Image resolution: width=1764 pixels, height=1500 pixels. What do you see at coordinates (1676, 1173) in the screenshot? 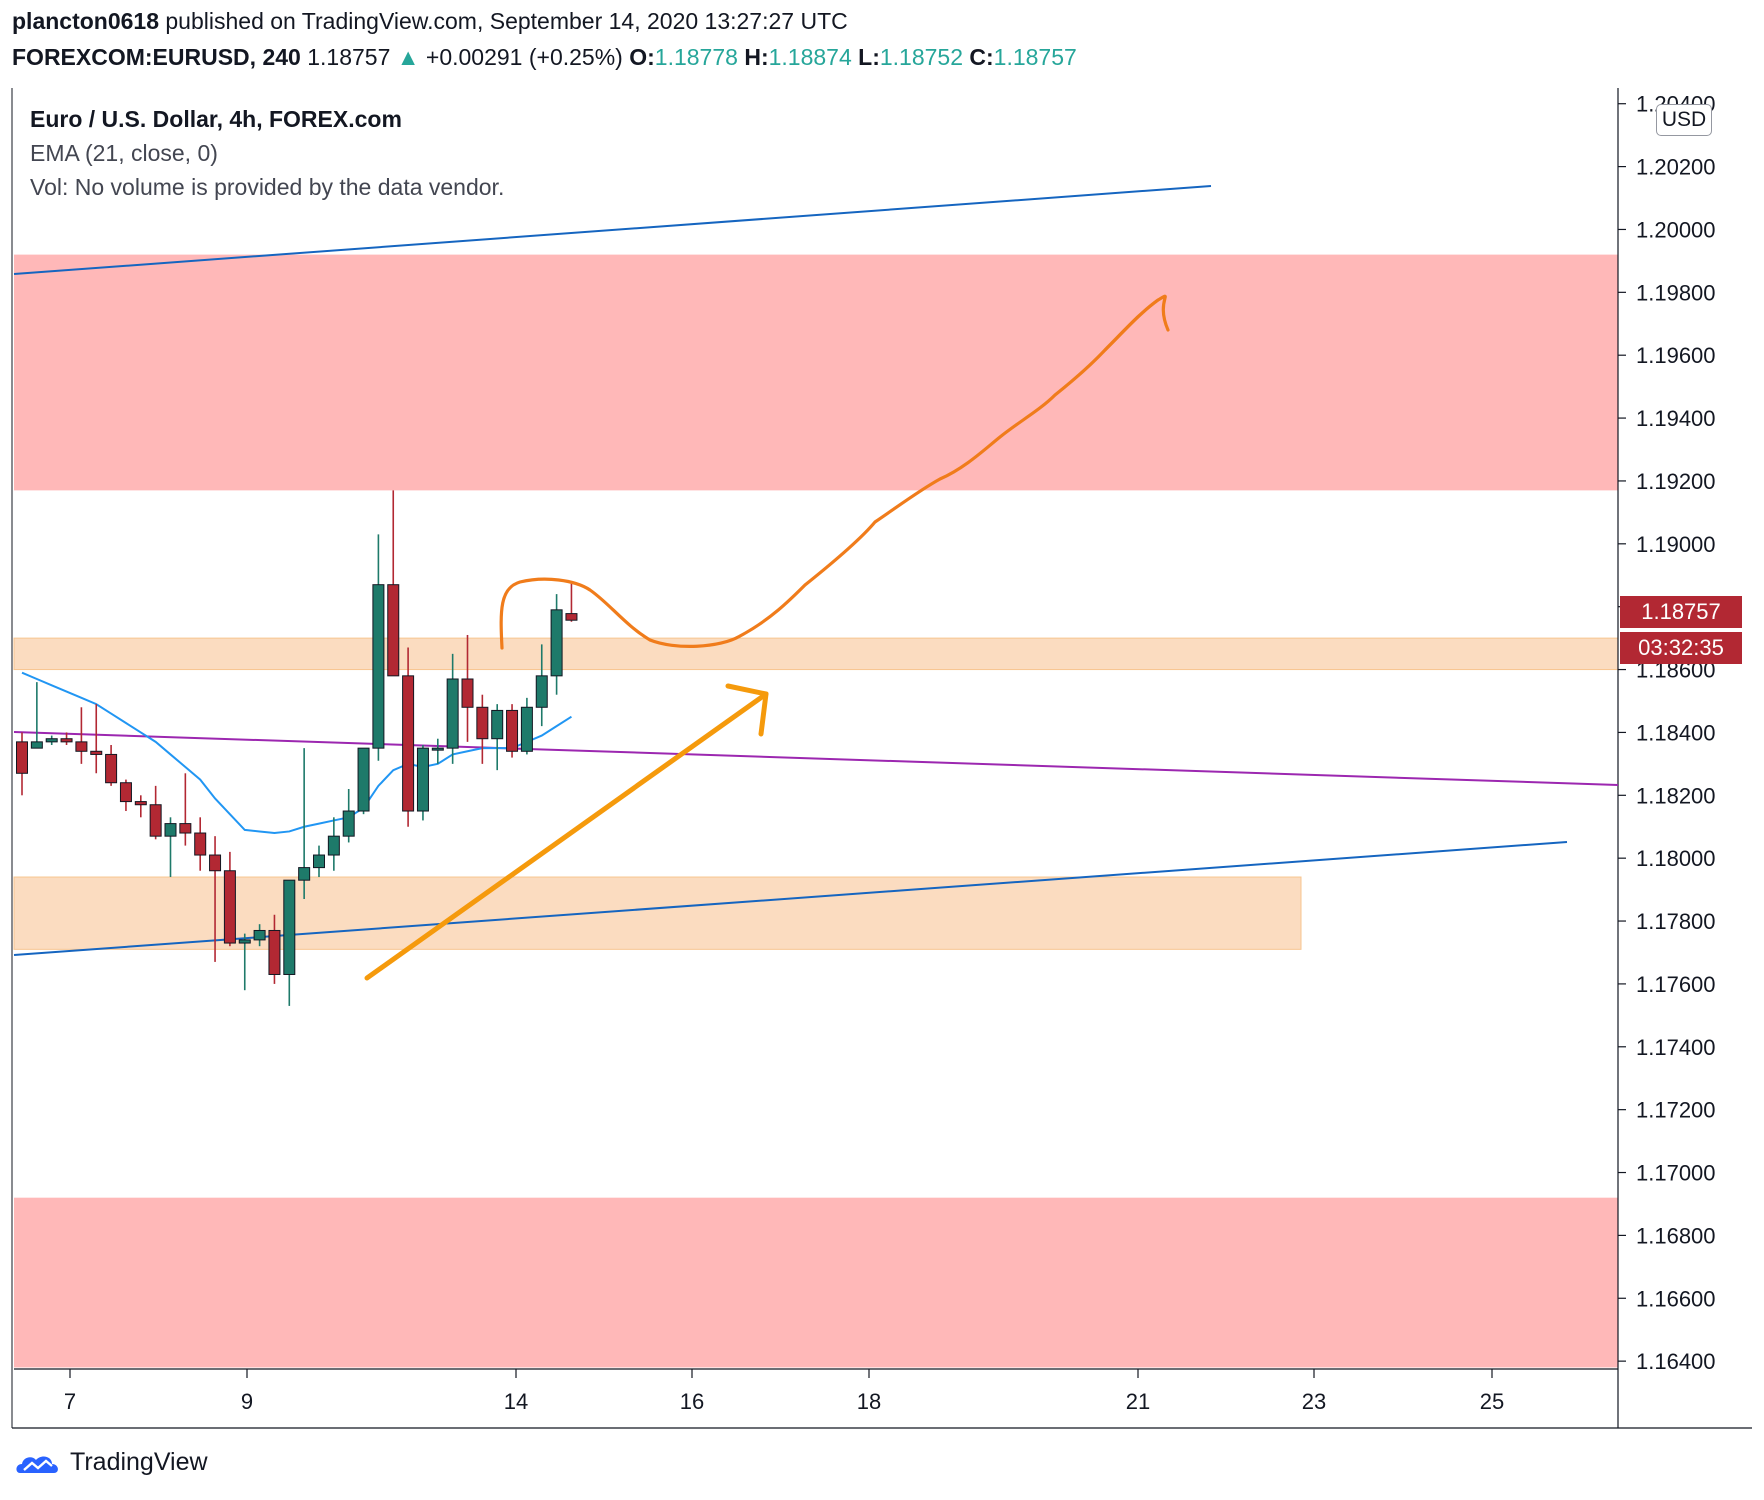
I see `price-tick-label: 1.17000` at bounding box center [1676, 1173].